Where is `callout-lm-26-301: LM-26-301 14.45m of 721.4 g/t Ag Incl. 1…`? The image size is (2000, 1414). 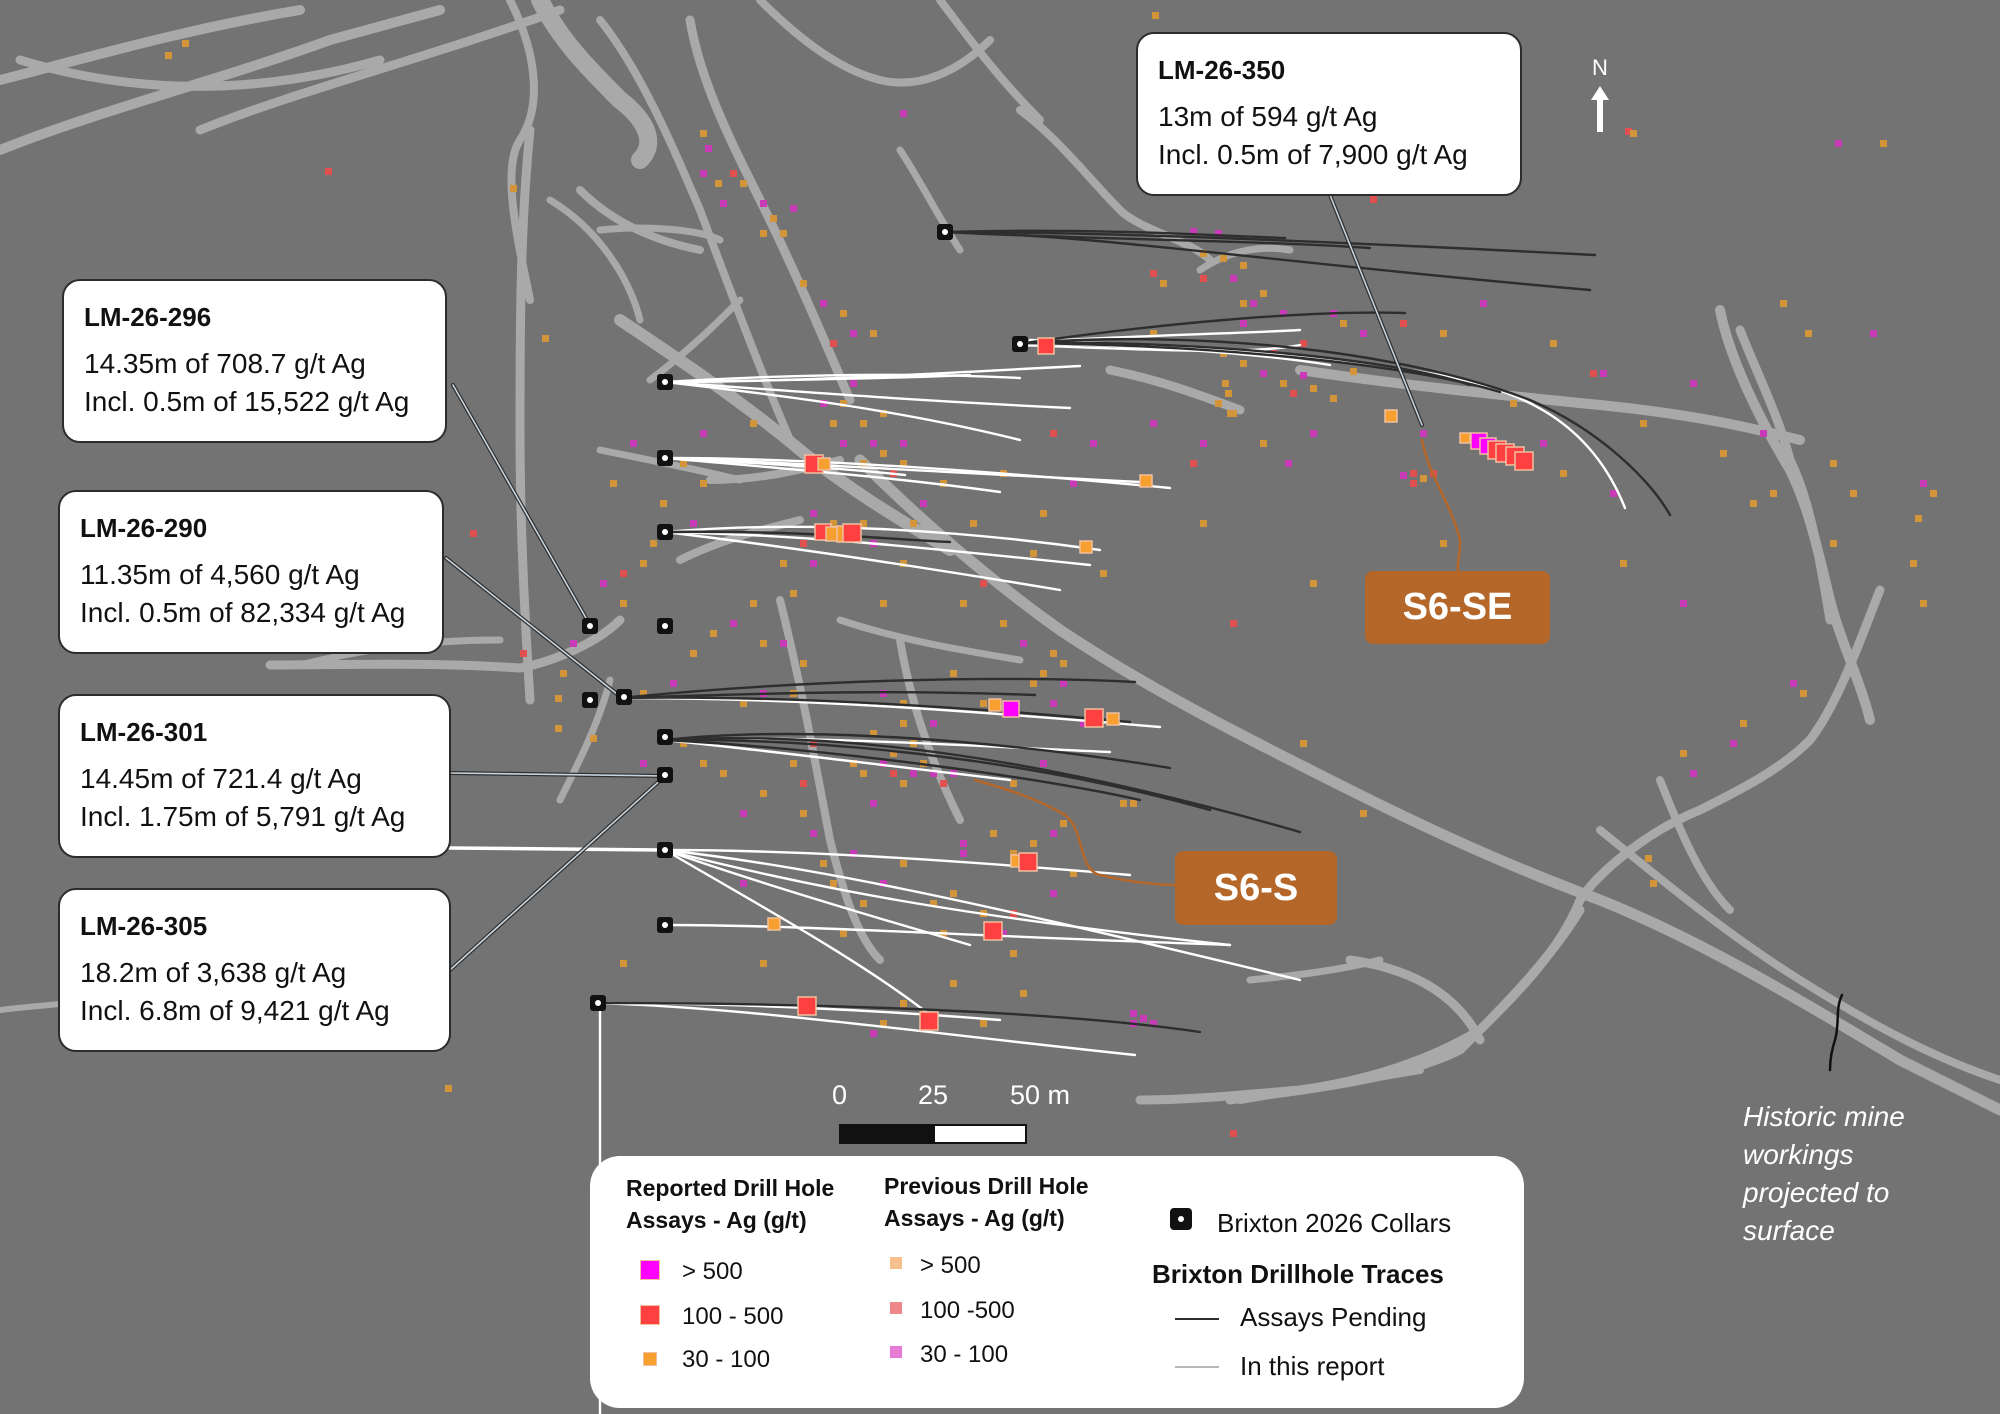
callout-lm-26-301: LM-26-301 14.45m of 721.4 g/t Ag Incl. 1… is located at coordinates (254, 776).